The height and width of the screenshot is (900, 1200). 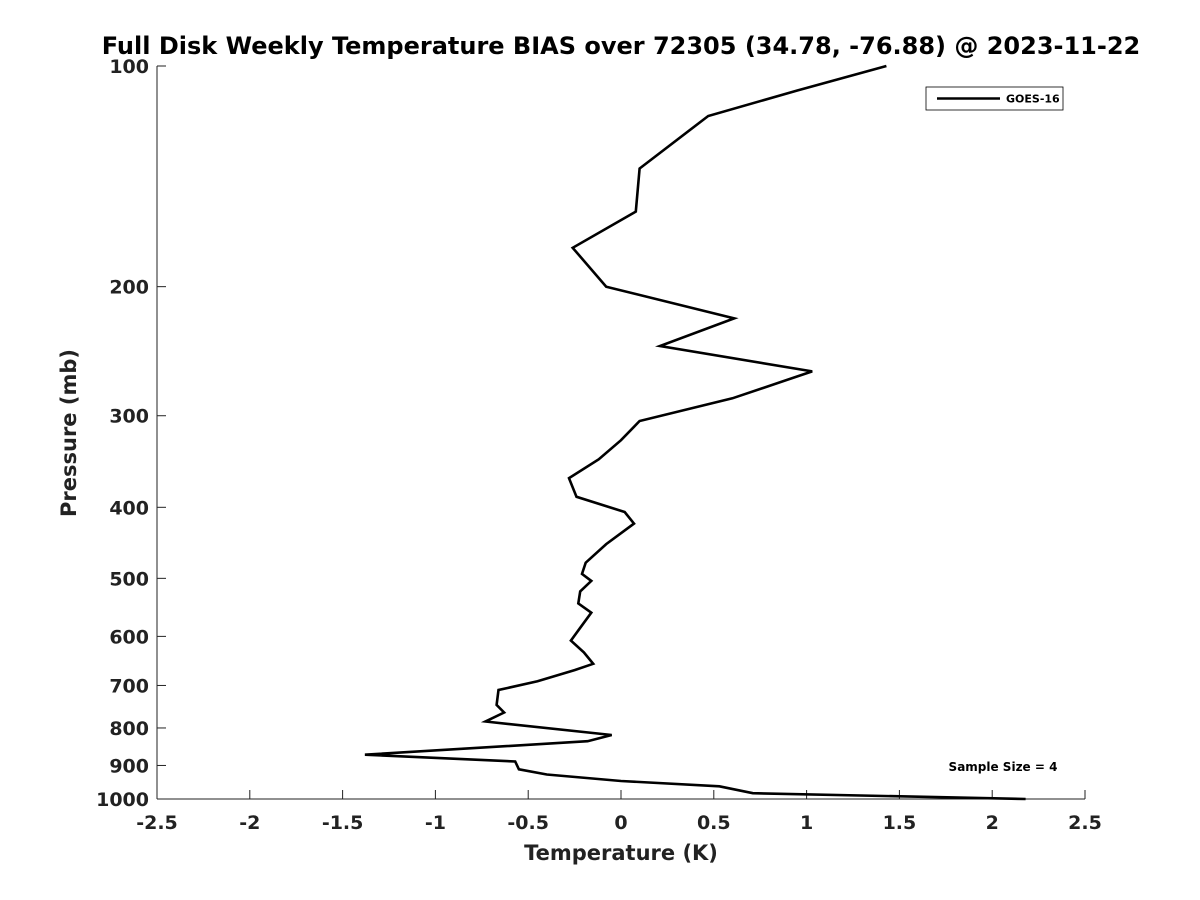 I want to click on y-axis-label: Pressure (mb), so click(x=69, y=433).